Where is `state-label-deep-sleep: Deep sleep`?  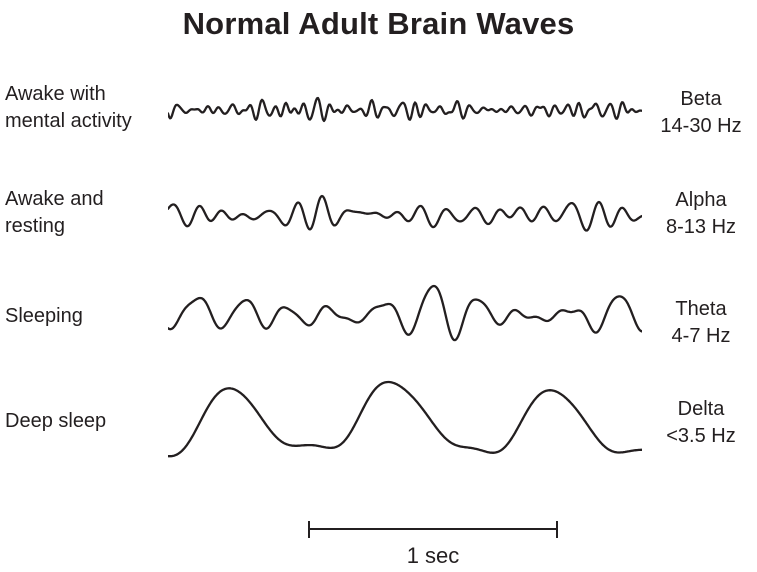
state-label-deep-sleep: Deep sleep is located at coordinates (86, 421).